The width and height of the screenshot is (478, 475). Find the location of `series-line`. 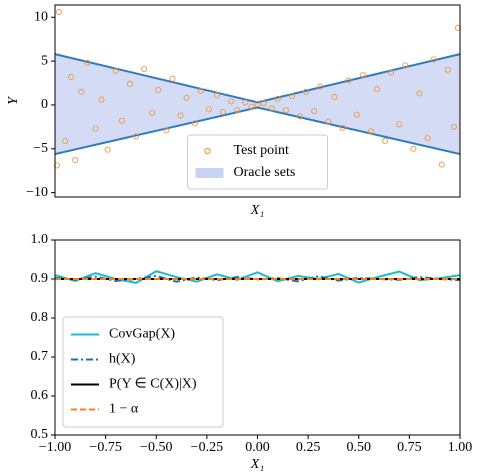

series-line is located at coordinates (257, 277).